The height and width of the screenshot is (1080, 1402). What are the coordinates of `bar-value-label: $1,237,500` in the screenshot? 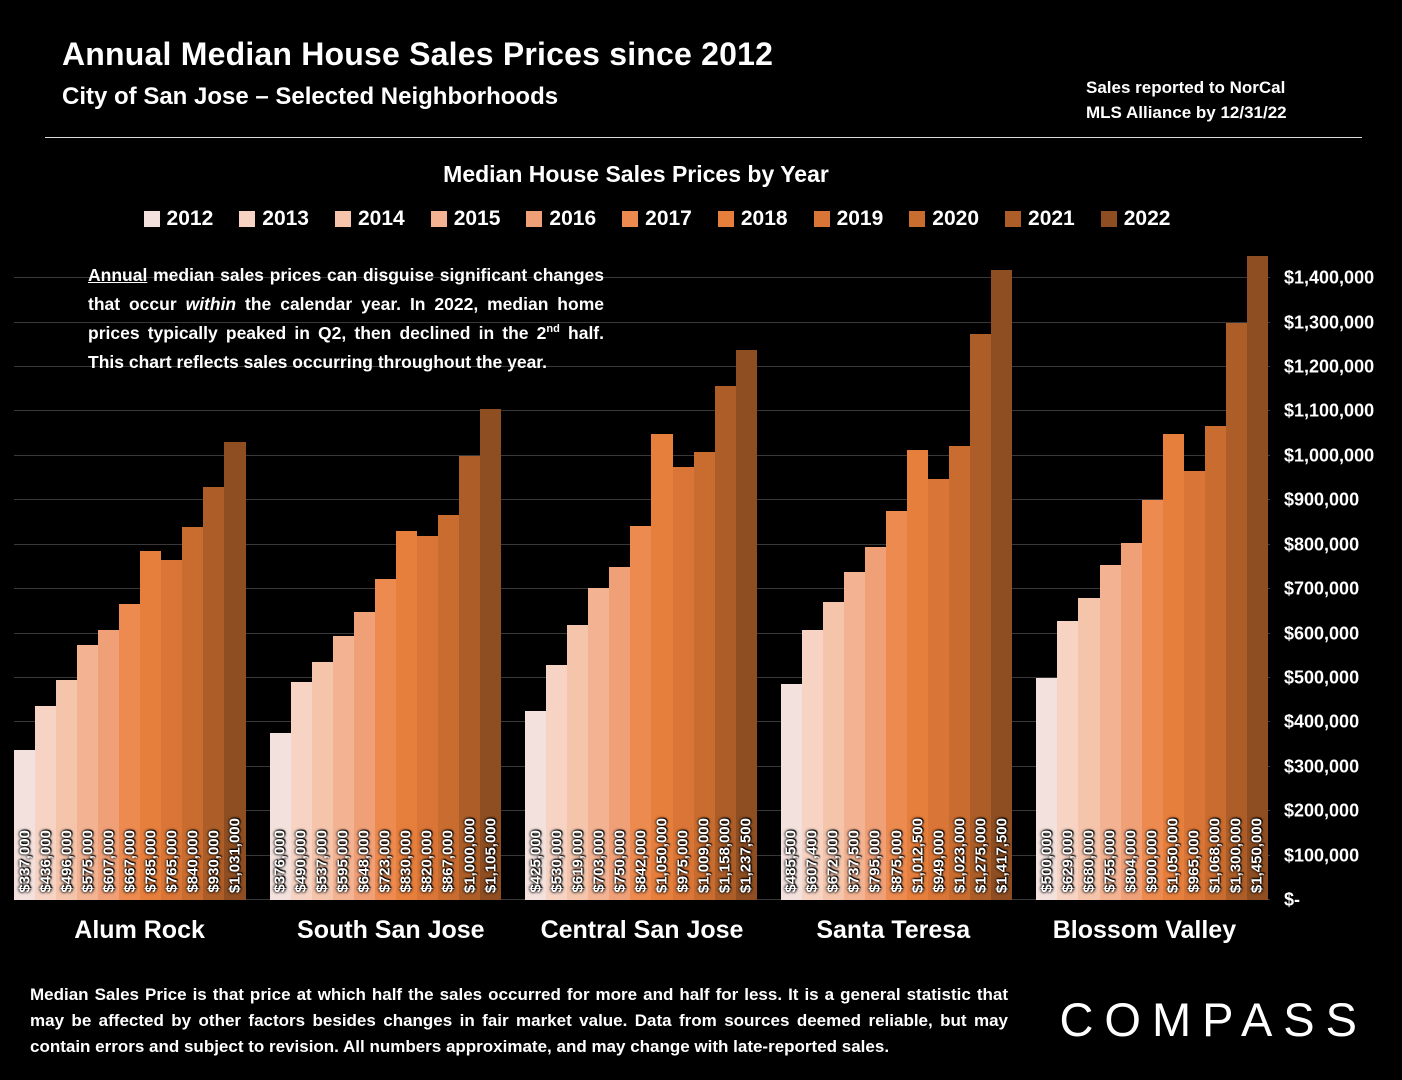 It's located at (746, 855).